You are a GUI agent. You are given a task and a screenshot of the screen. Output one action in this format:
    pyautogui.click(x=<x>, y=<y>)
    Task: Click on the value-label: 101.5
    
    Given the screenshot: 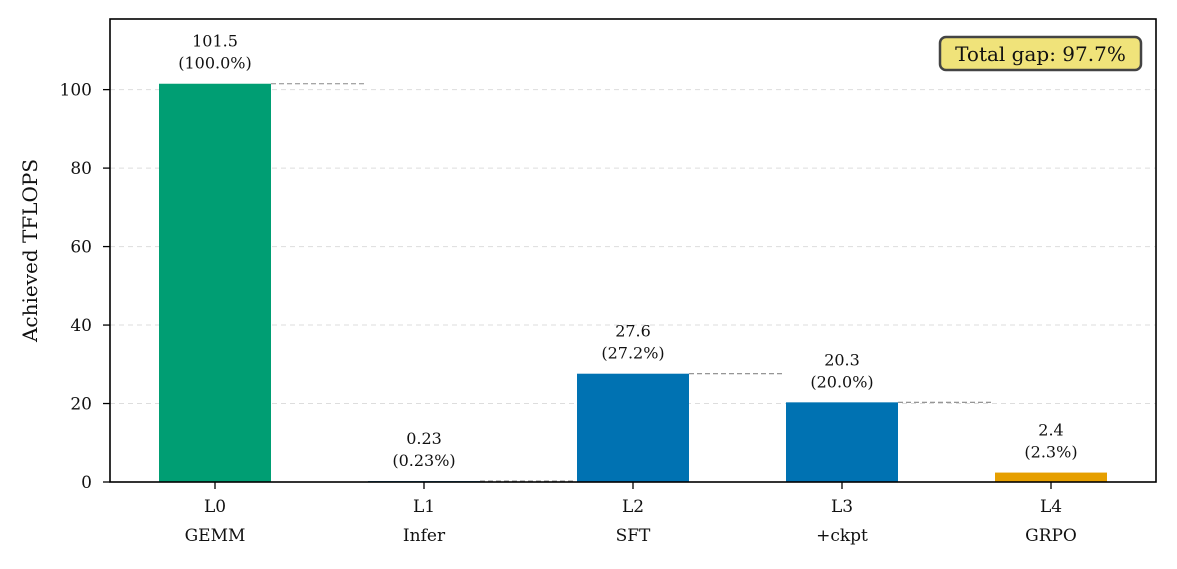 What is the action you would take?
    pyautogui.click(x=215, y=41)
    